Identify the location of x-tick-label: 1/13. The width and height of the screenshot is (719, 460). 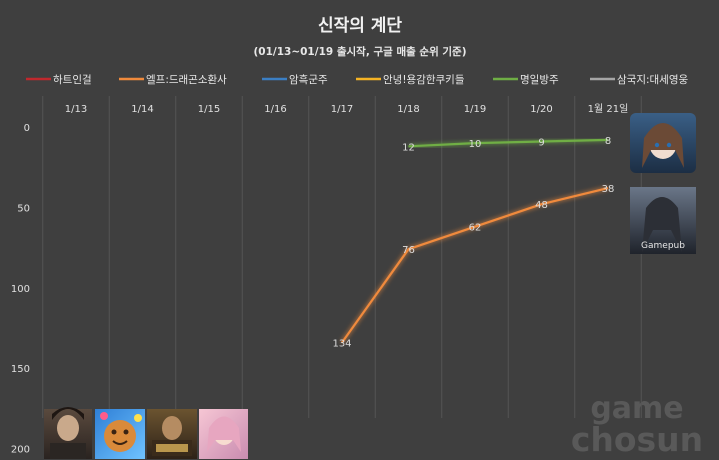
(76, 109).